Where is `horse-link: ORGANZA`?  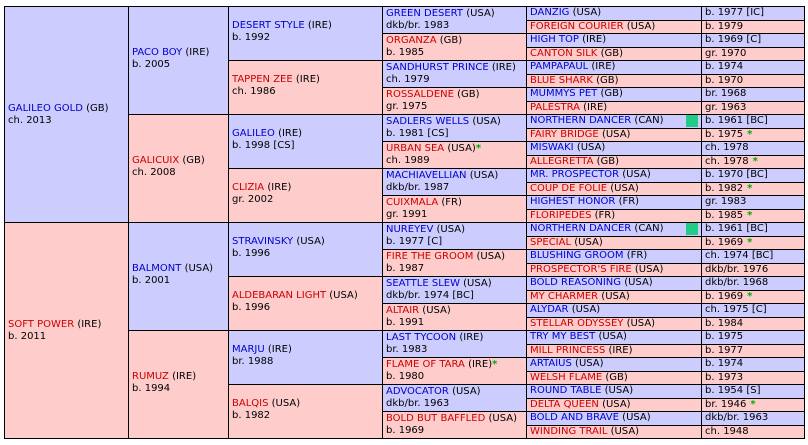 horse-link: ORGANZA is located at coordinates (411, 40).